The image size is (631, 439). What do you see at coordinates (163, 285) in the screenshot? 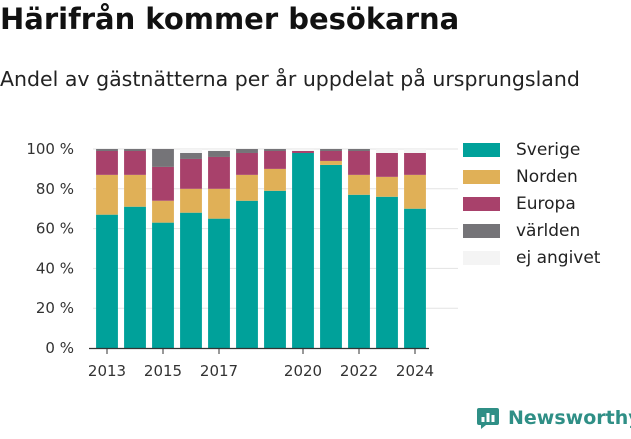
I see `bar-2015-sverige` at bounding box center [163, 285].